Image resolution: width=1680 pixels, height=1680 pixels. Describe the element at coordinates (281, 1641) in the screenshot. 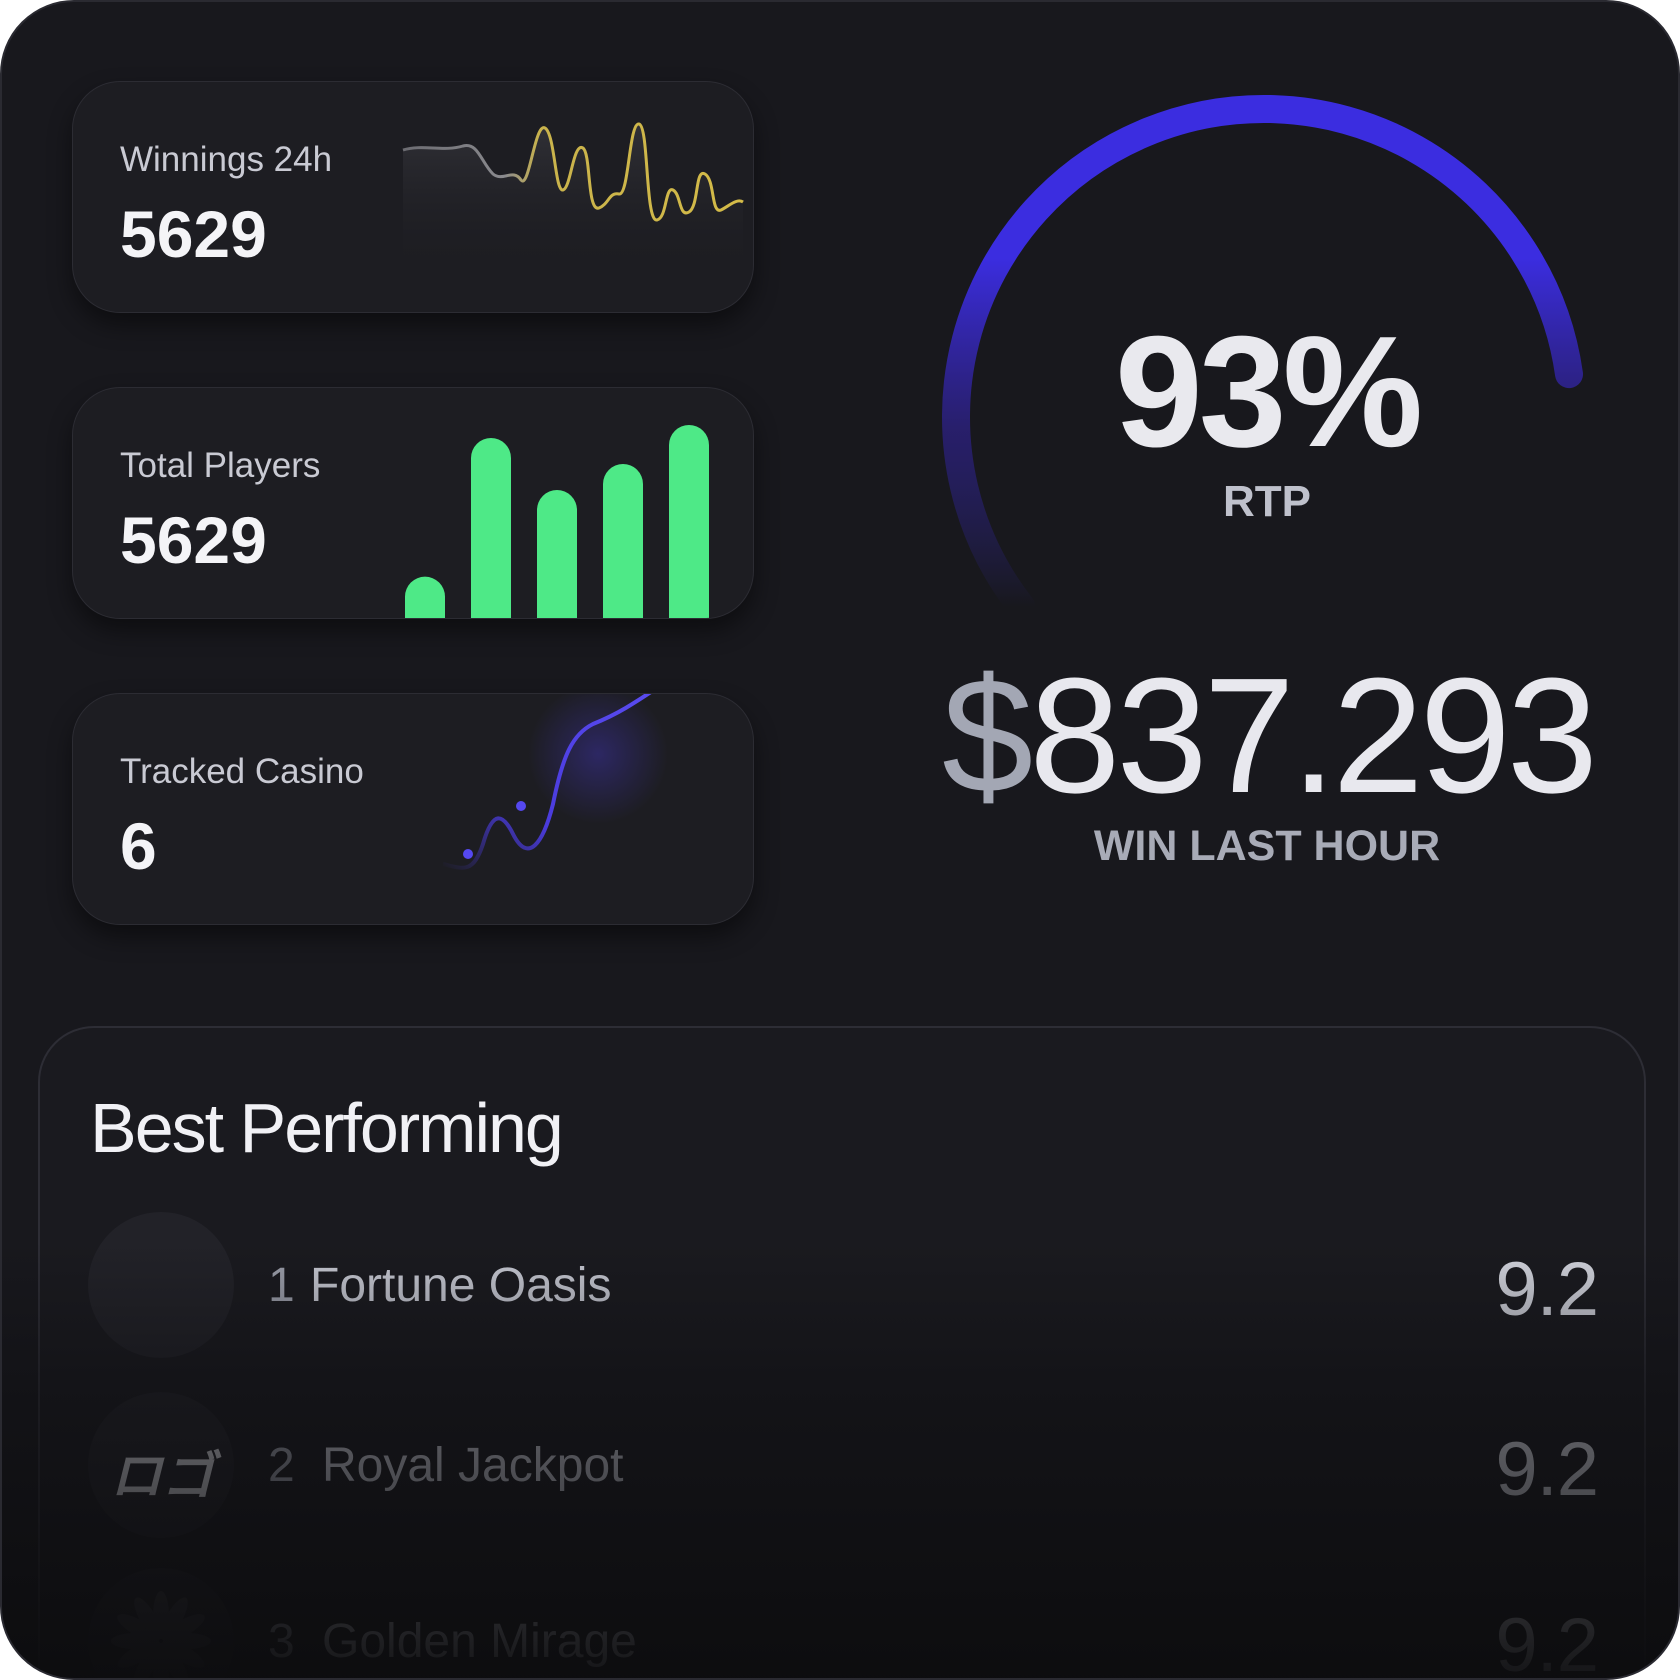

I see `rank-number: 3` at that location.